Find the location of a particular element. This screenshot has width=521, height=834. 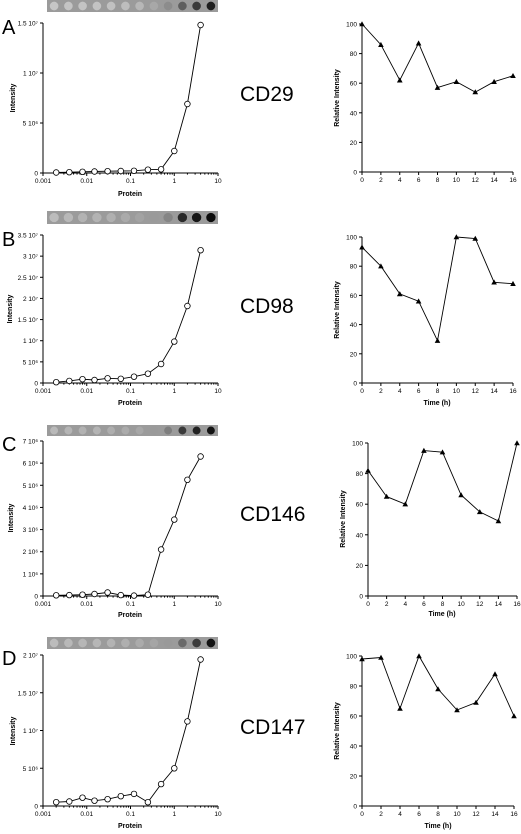

x-tick-label: 0.1 is located at coordinates (130, 181).